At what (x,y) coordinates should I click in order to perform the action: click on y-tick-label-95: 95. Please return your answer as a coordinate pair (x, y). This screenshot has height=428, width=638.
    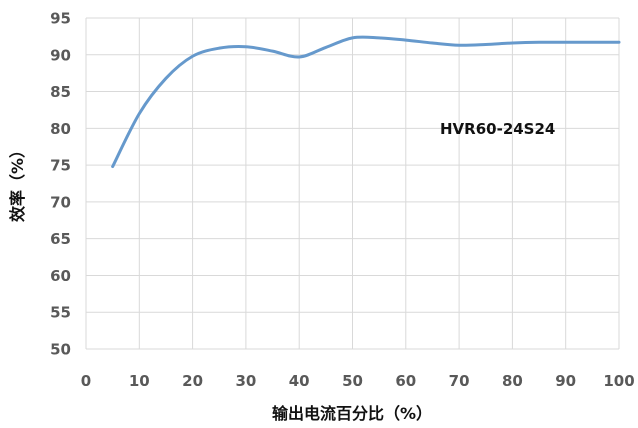
    Looking at the image, I should click on (60, 19).